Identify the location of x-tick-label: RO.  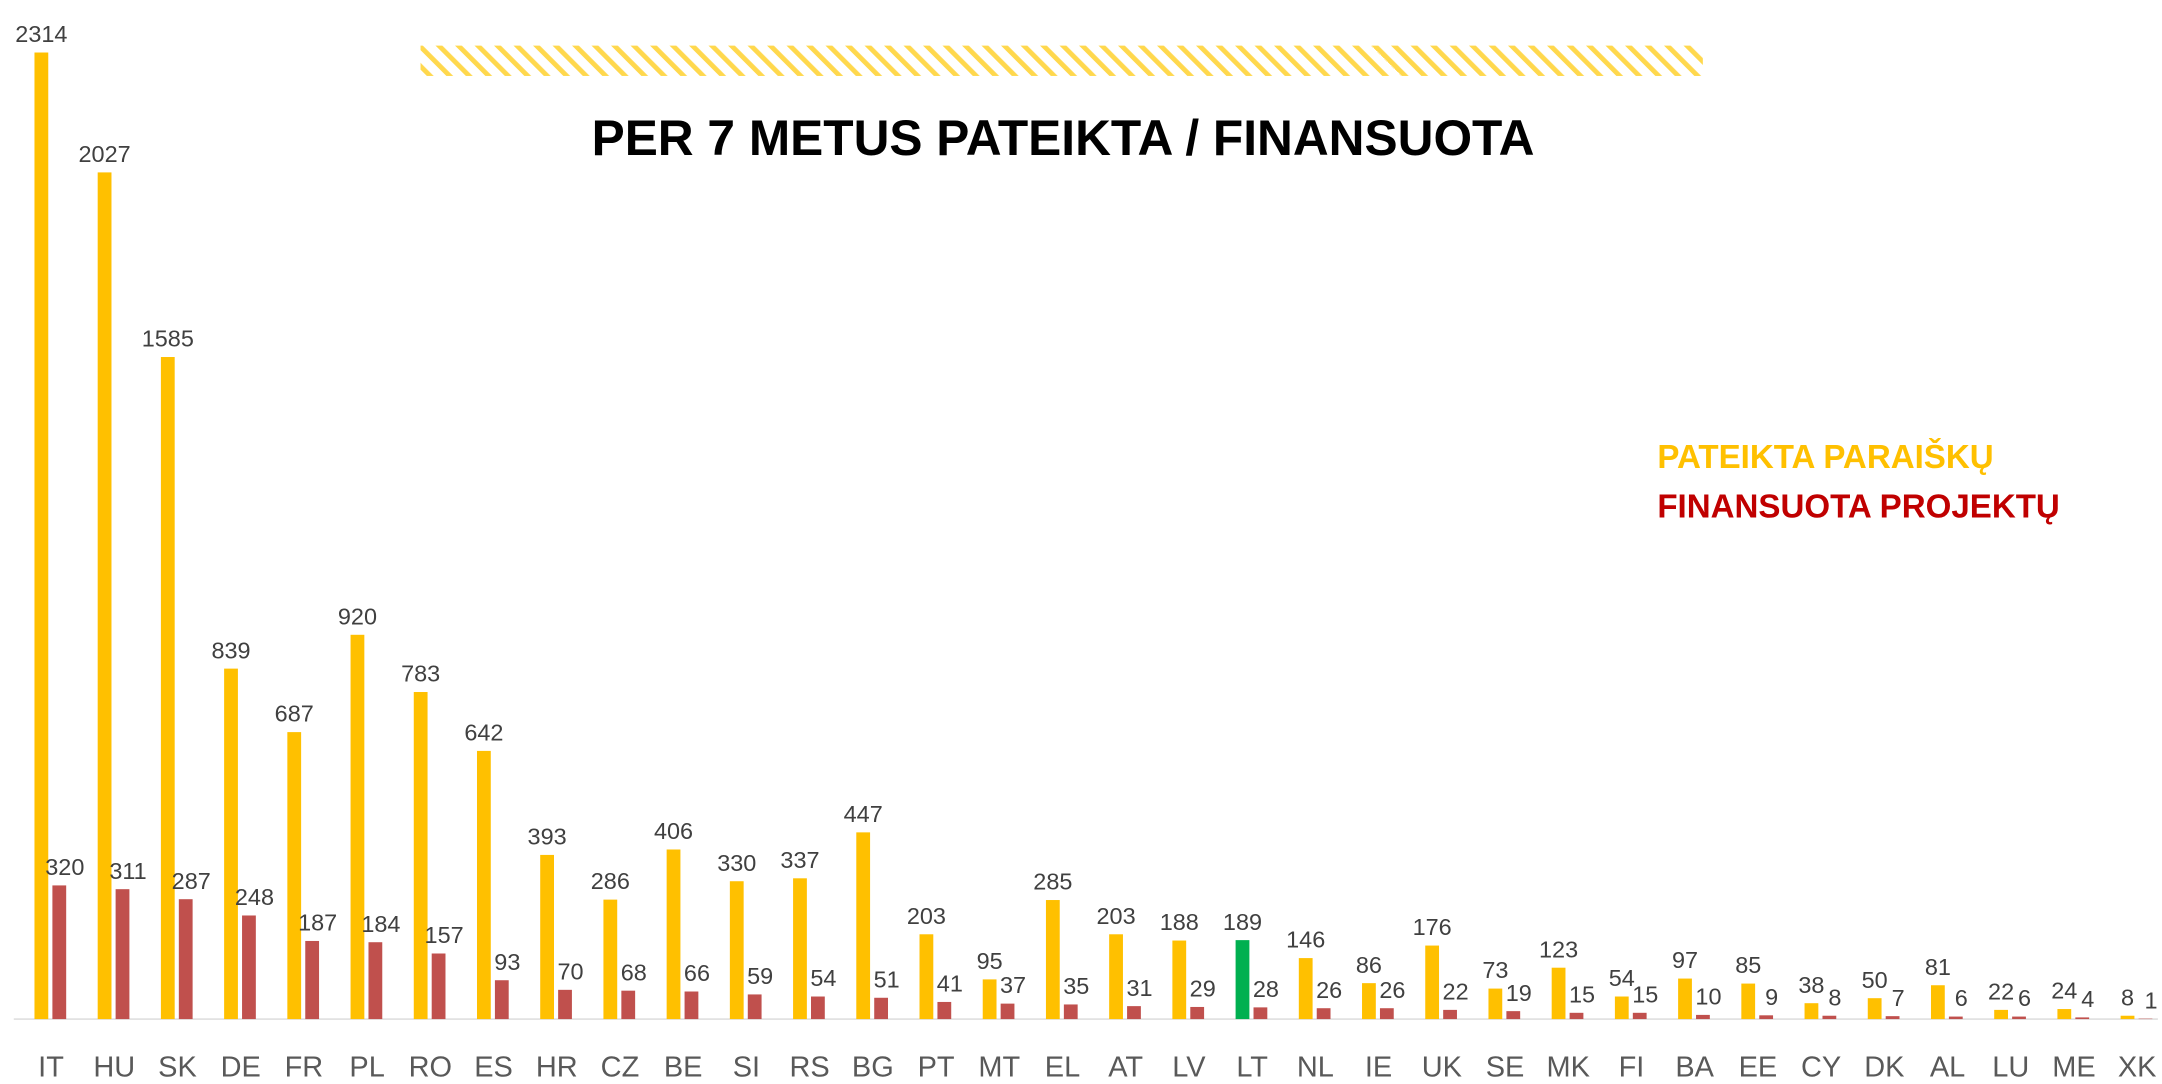
(430, 1067).